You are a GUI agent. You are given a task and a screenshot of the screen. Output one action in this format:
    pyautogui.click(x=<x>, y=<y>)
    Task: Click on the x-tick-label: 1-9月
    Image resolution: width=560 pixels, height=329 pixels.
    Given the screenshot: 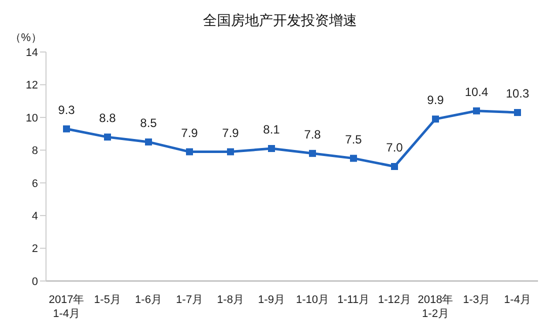 What is the action you would take?
    pyautogui.click(x=271, y=300)
    